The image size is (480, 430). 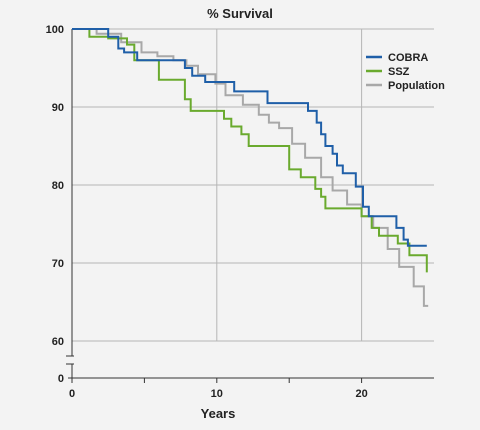 I want to click on x-tick-label: 0, so click(x=72, y=394).